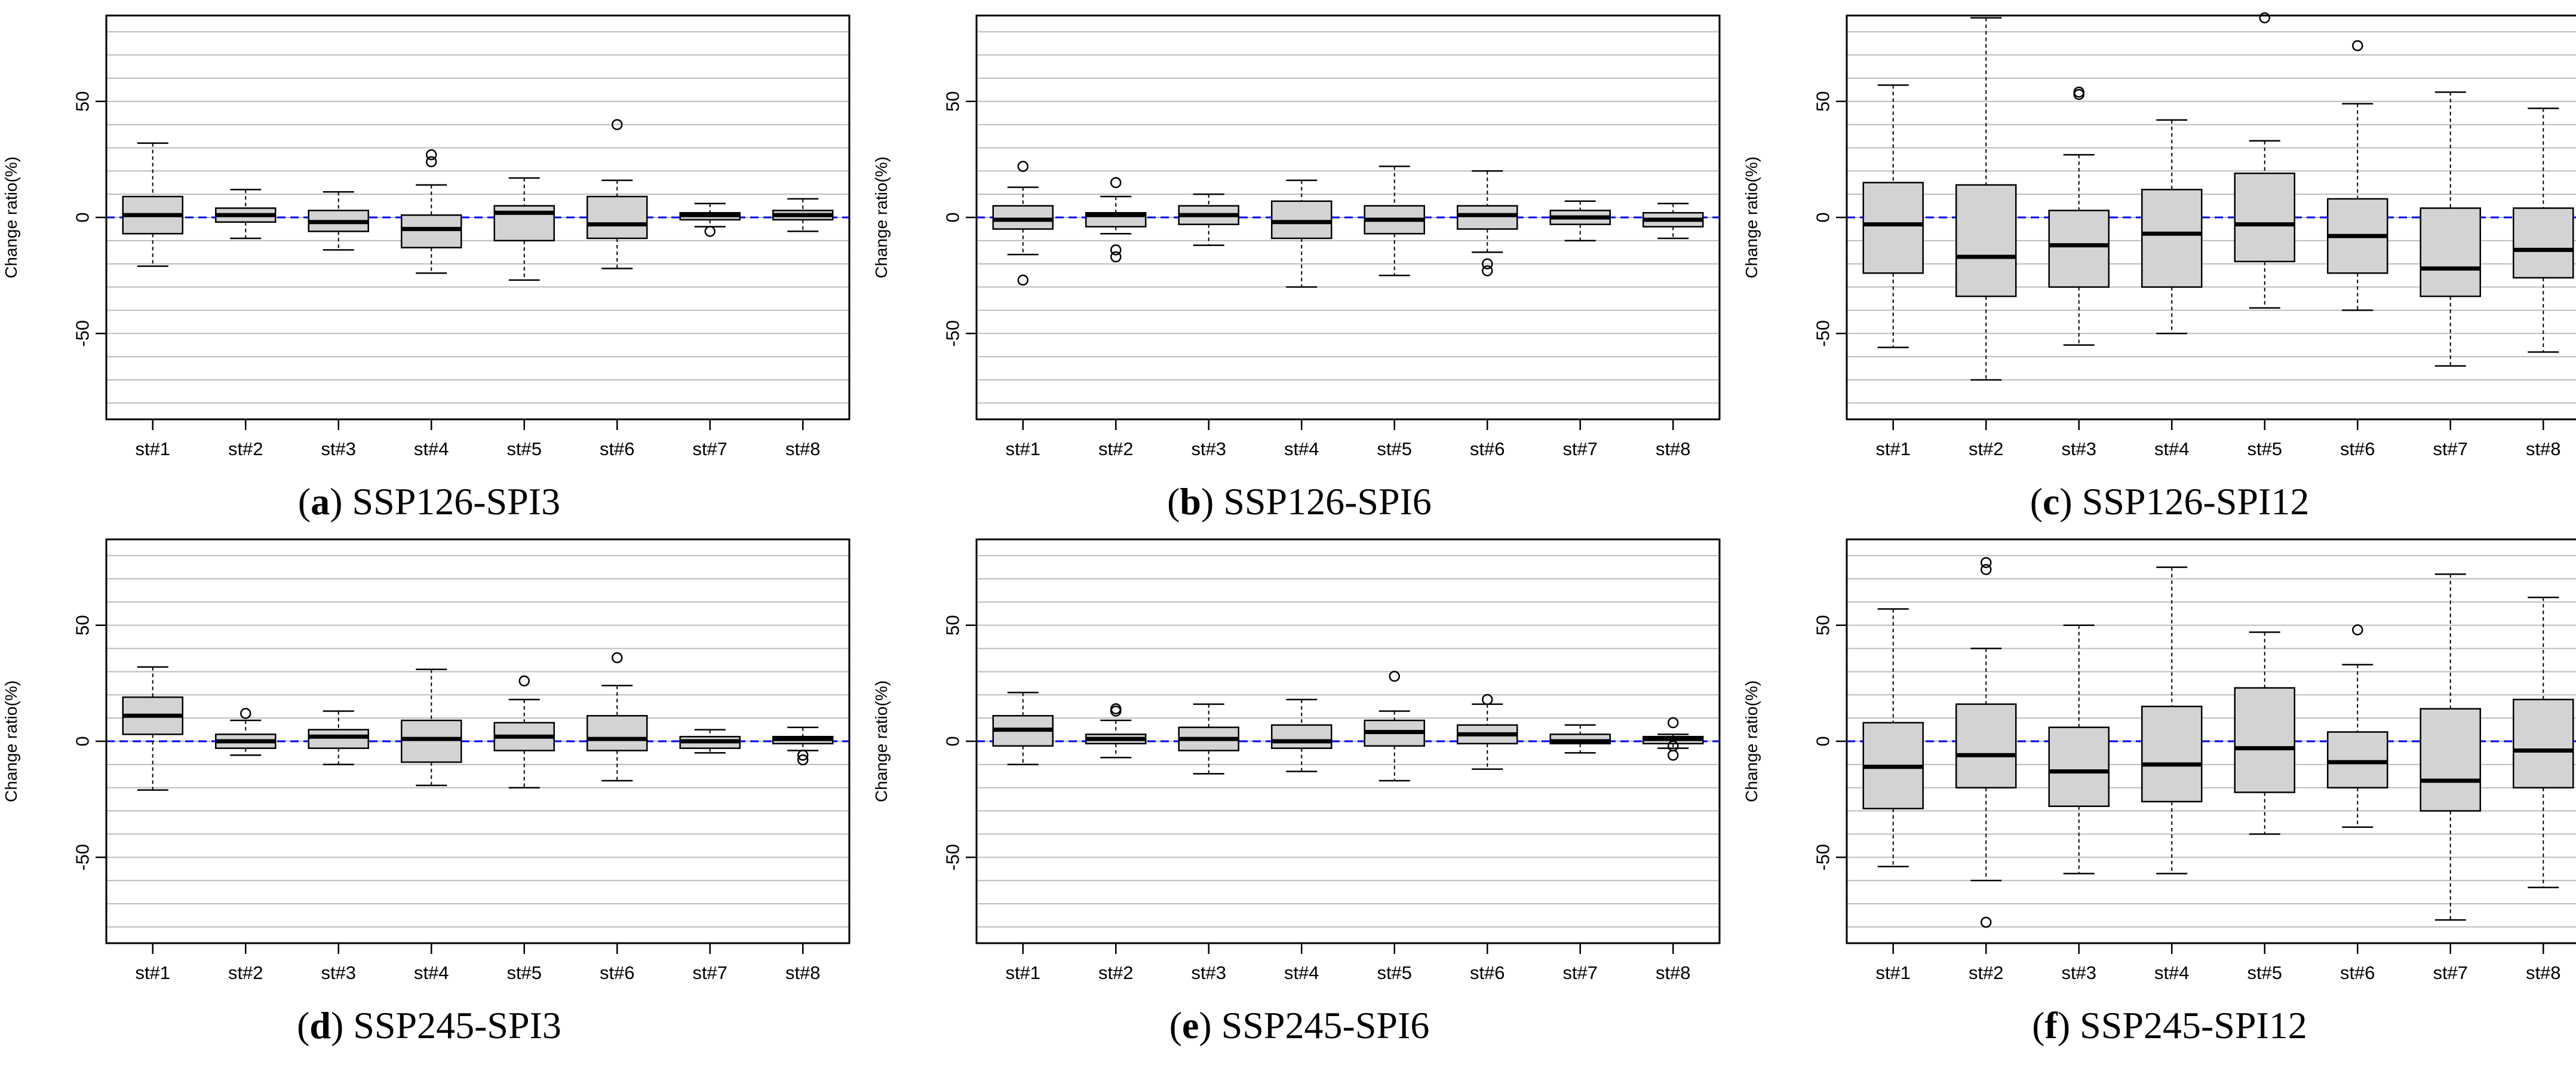  I want to click on caption-letter: b, so click(1190, 501).